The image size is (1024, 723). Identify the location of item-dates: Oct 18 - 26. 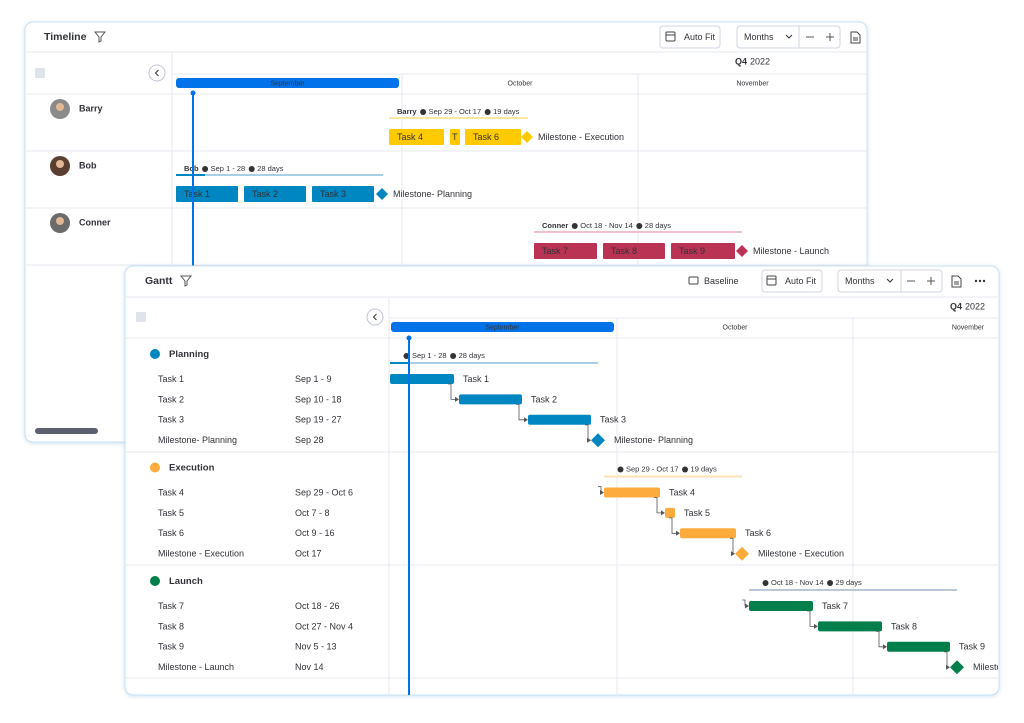
(317, 606).